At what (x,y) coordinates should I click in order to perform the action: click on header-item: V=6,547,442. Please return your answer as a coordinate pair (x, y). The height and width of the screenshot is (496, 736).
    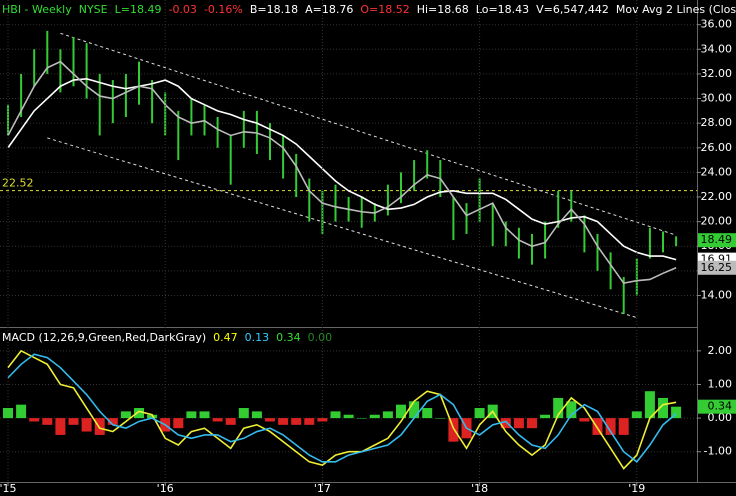
    Looking at the image, I should click on (572, 9).